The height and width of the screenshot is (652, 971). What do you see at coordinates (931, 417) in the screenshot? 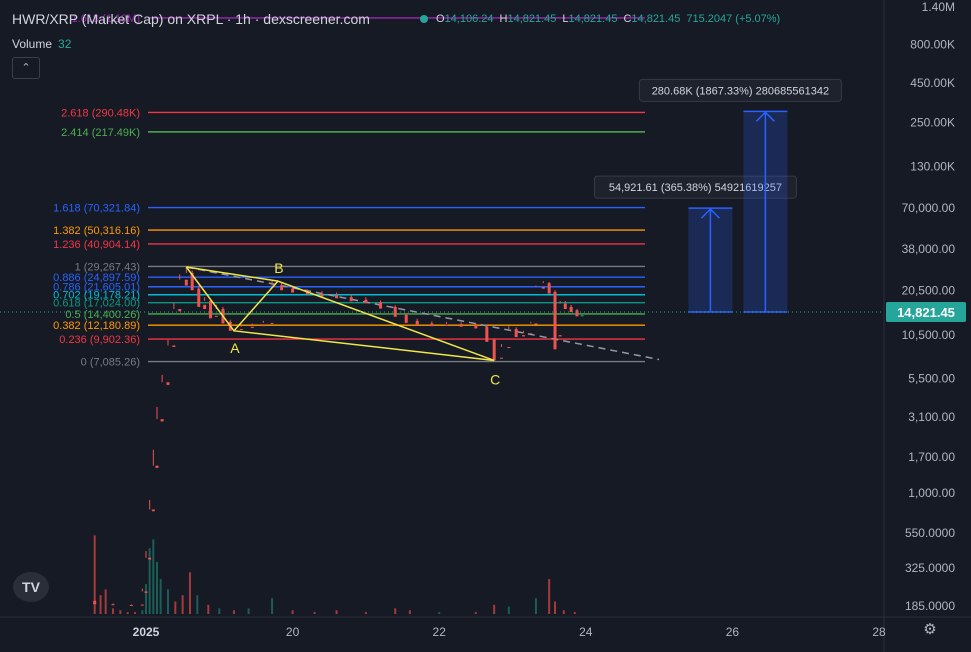
I see `y-tick-label: 3,100.00` at bounding box center [931, 417].